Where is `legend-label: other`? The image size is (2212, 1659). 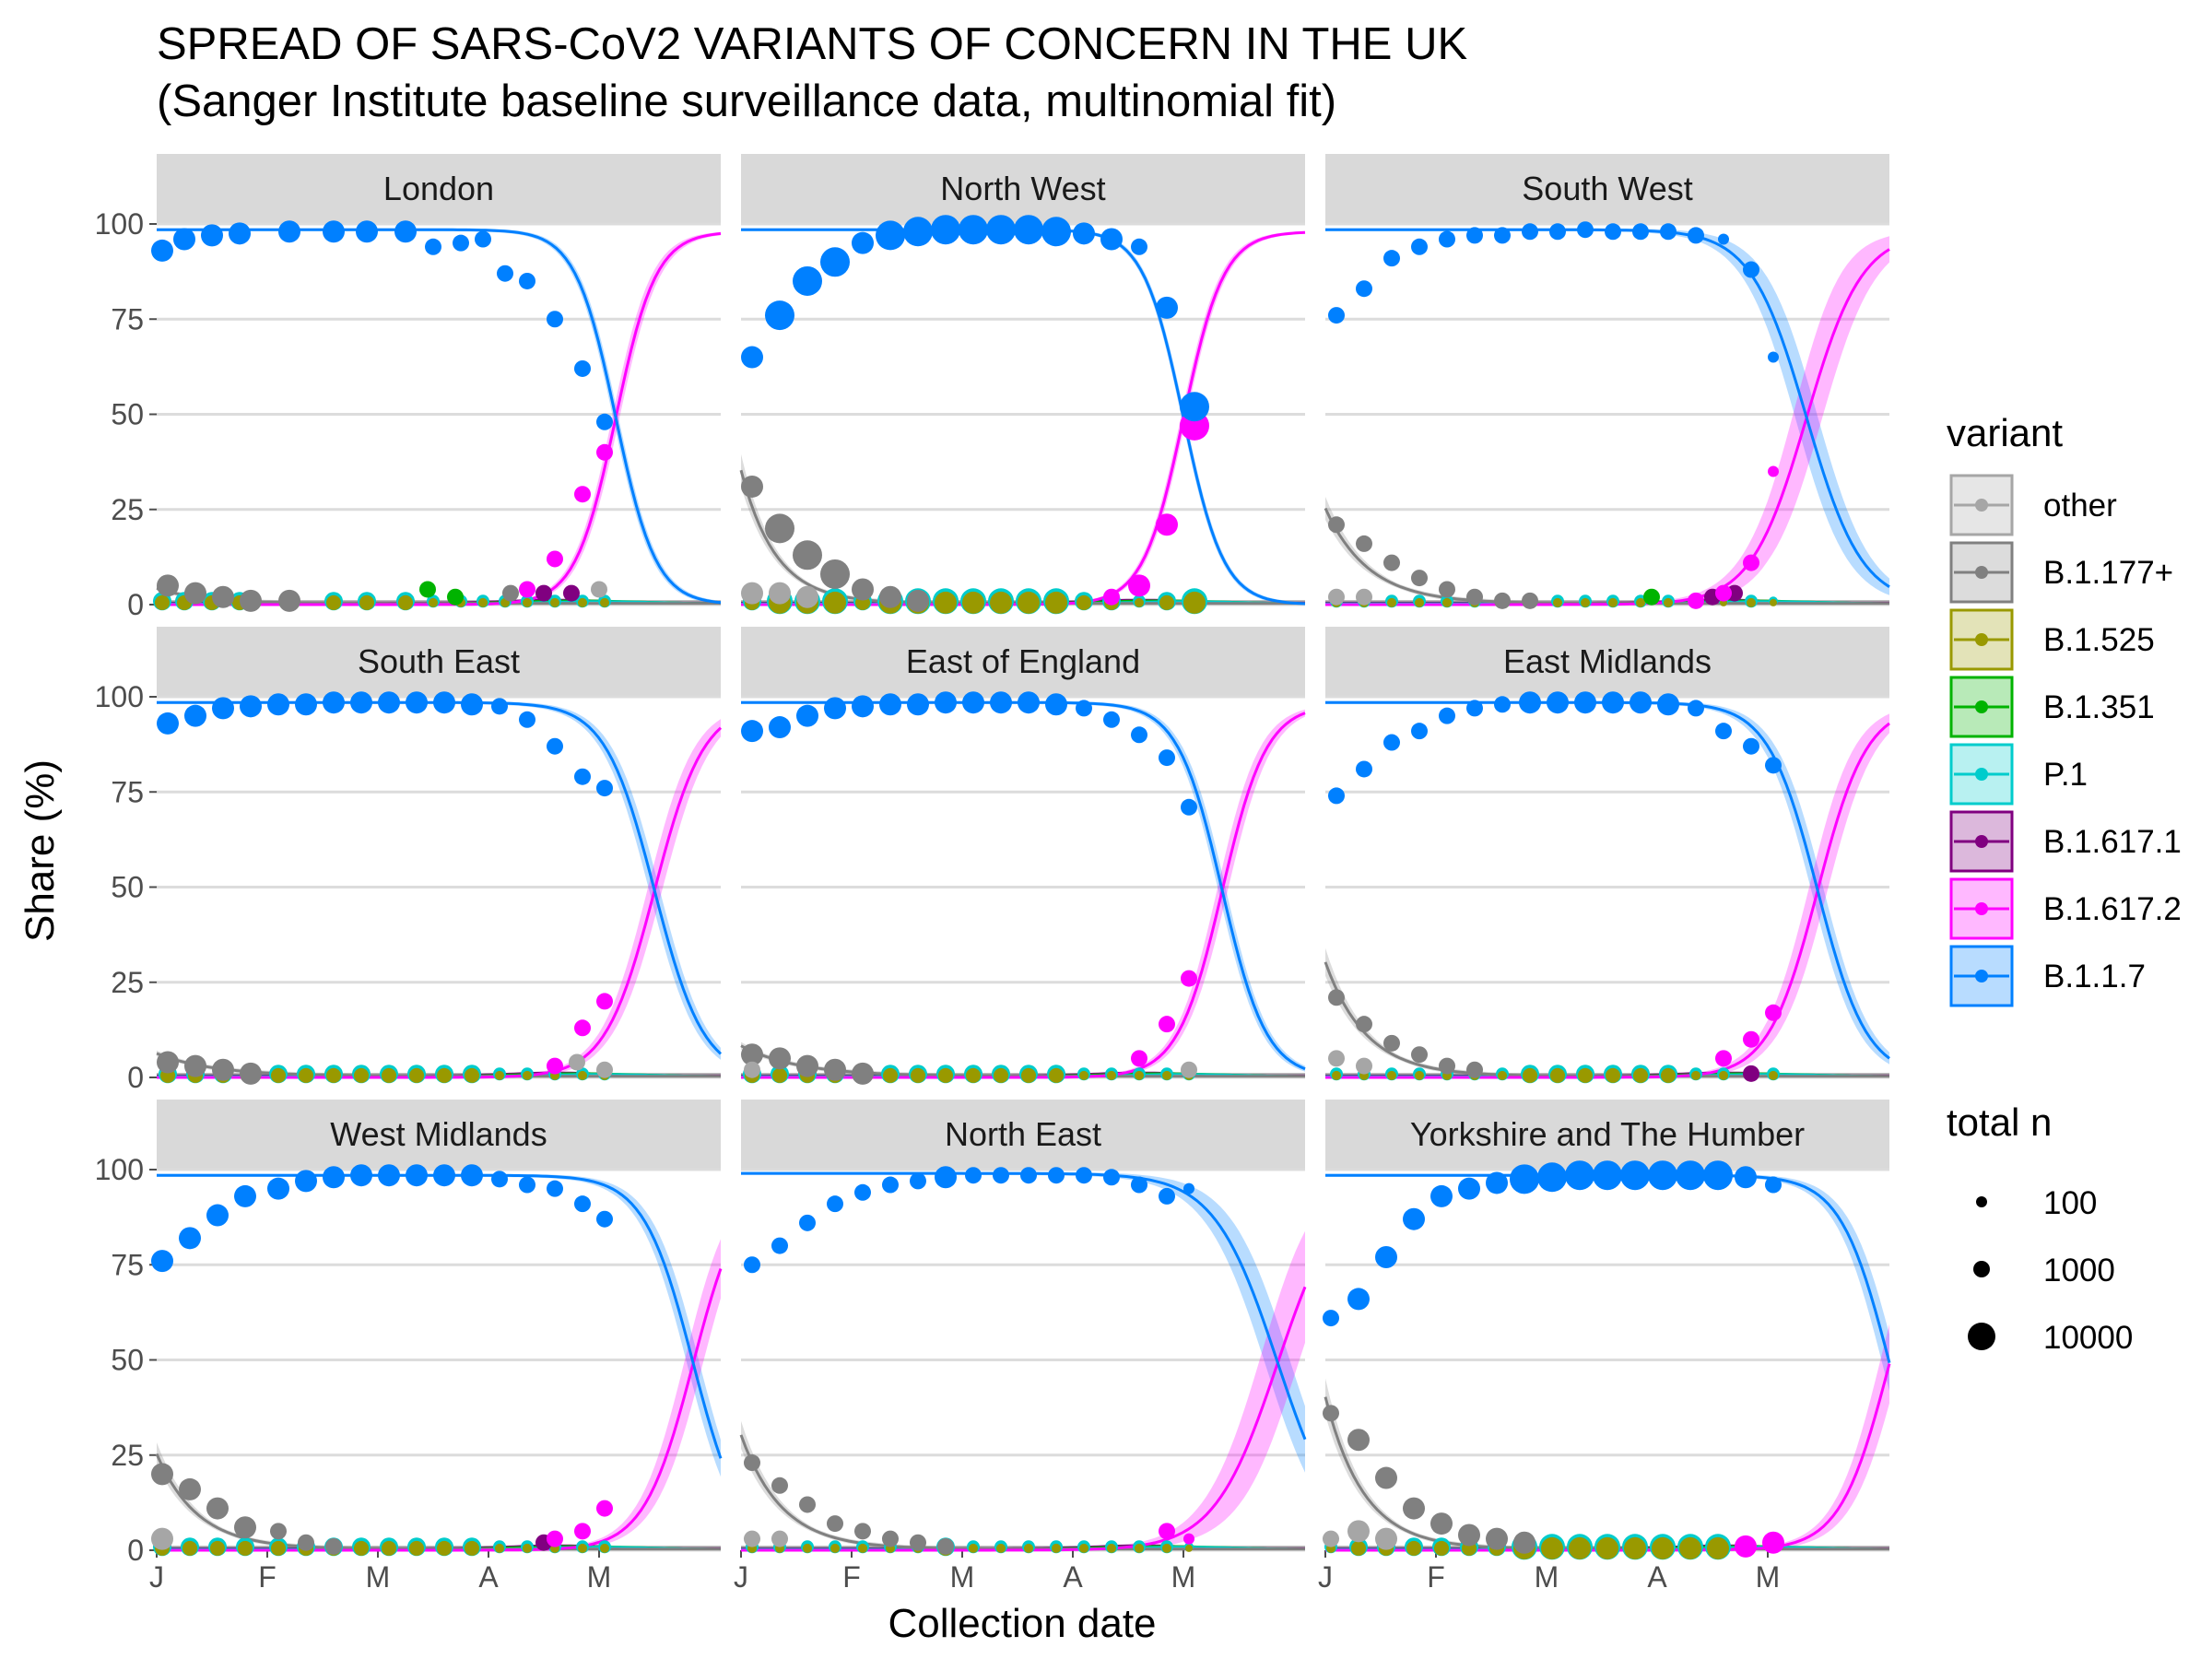
legend-label: other is located at coordinates (2080, 506).